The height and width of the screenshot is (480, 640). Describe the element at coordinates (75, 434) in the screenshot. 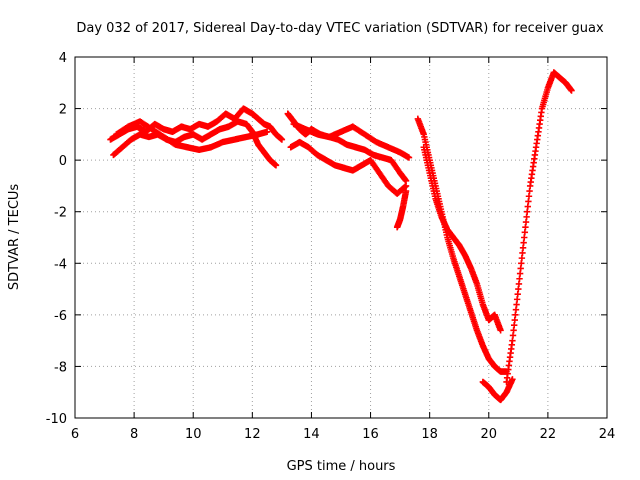

I see `x-tick-label: 6` at that location.